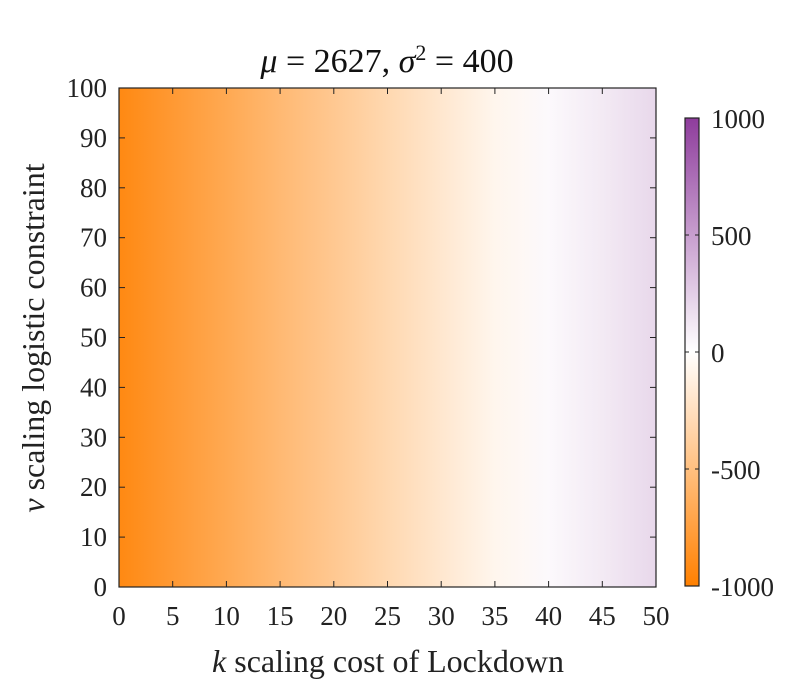 The image size is (797, 692). Describe the element at coordinates (731, 236) in the screenshot. I see `colorbar-tick-label: 500` at that location.